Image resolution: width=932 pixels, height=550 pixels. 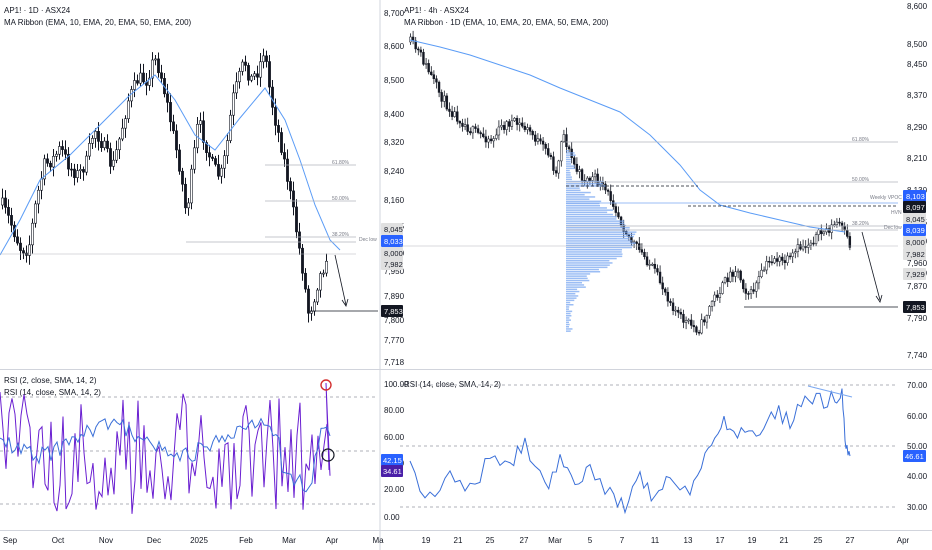 What do you see at coordinates (394, 362) in the screenshot?
I see `left-y-tick-label: 7,718` at bounding box center [394, 362].